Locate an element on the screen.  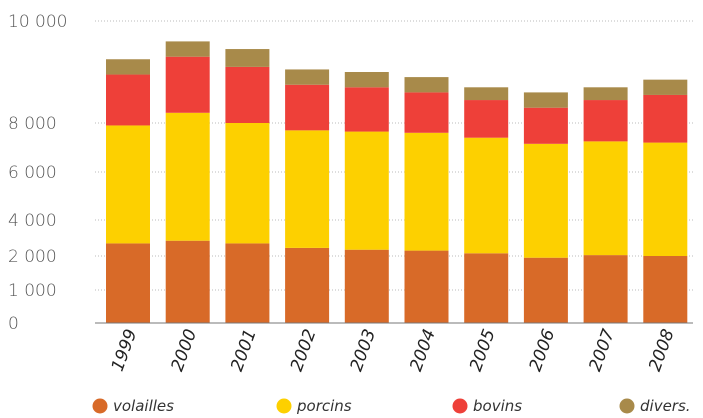
bar-segment-volailles-2002 is located at coordinates (307, 285).